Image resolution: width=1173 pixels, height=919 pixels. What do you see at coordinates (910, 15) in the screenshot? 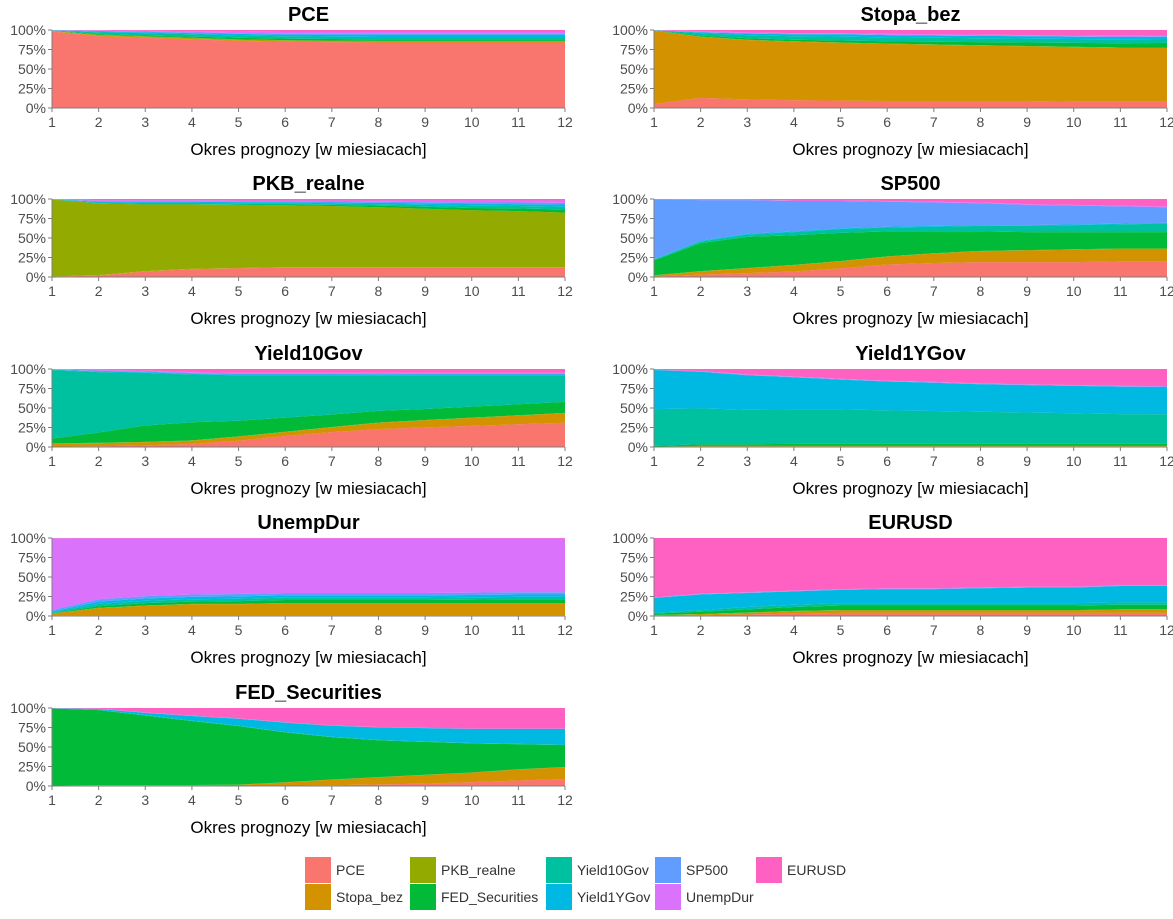
I see `panel-title: Stopa_bez` at bounding box center [910, 15].